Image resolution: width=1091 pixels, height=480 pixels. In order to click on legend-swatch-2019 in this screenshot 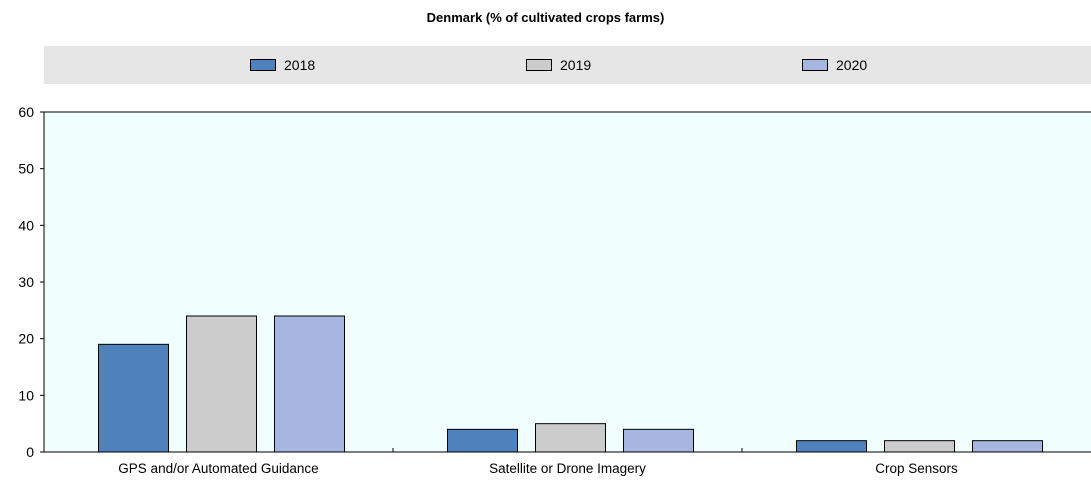, I will do `click(539, 65)`.